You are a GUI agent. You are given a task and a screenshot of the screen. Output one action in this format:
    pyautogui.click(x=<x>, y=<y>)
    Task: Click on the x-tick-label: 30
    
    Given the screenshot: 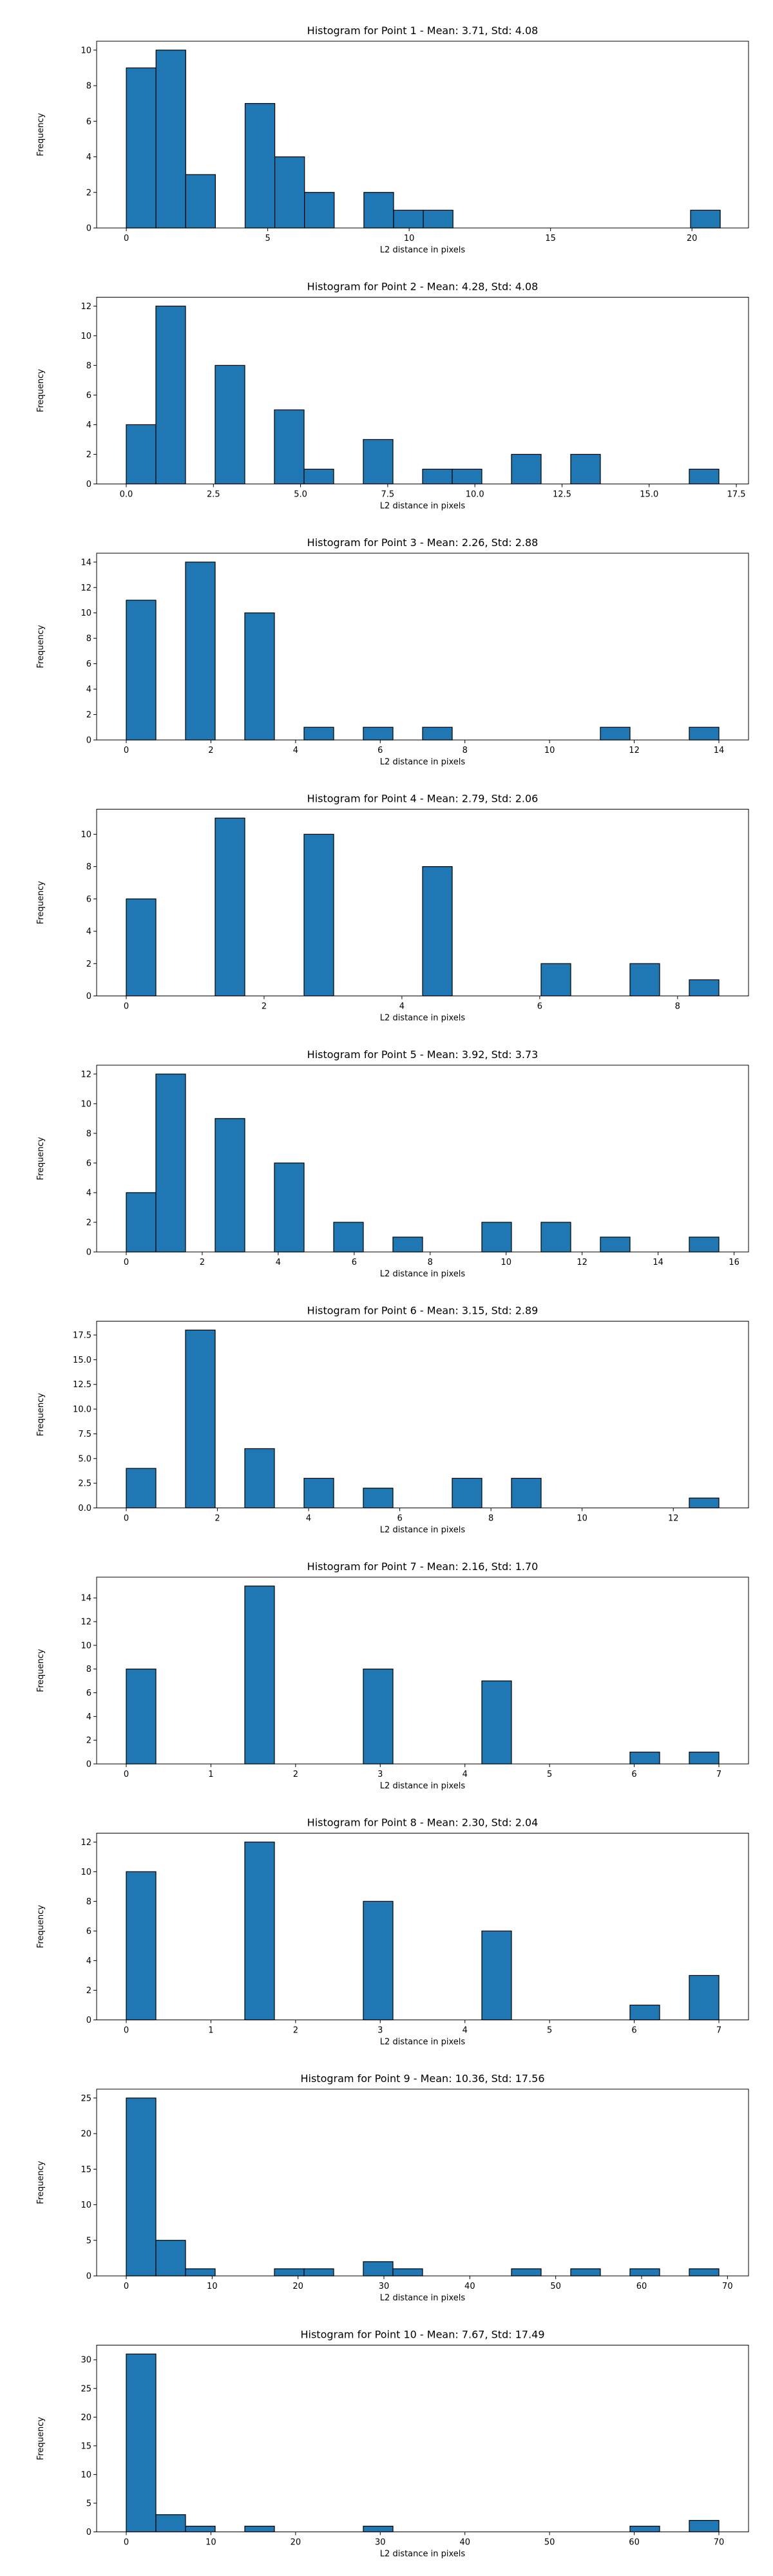 What is the action you would take?
    pyautogui.click(x=384, y=2286)
    